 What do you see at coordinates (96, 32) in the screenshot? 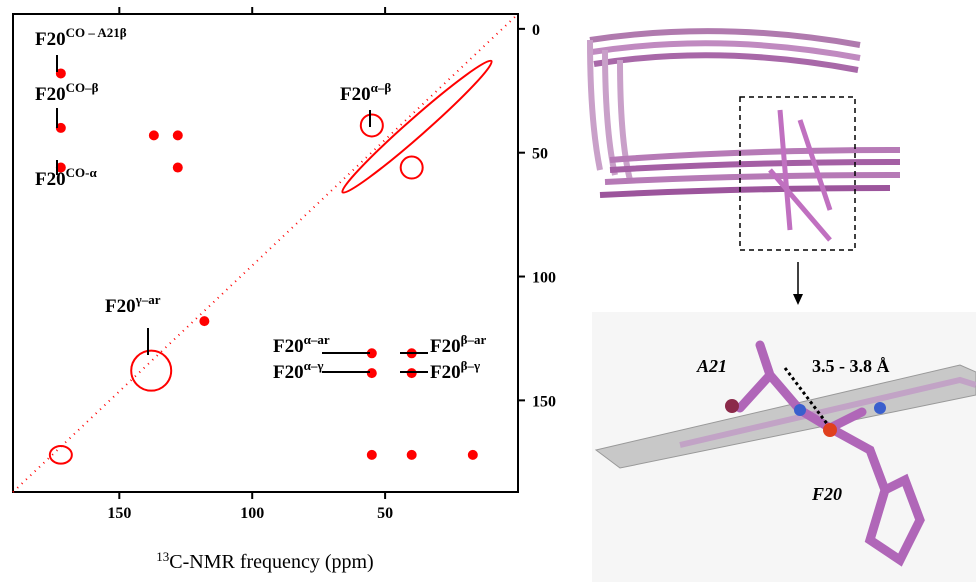
I see `annotation-sup: CO – A21β` at bounding box center [96, 32].